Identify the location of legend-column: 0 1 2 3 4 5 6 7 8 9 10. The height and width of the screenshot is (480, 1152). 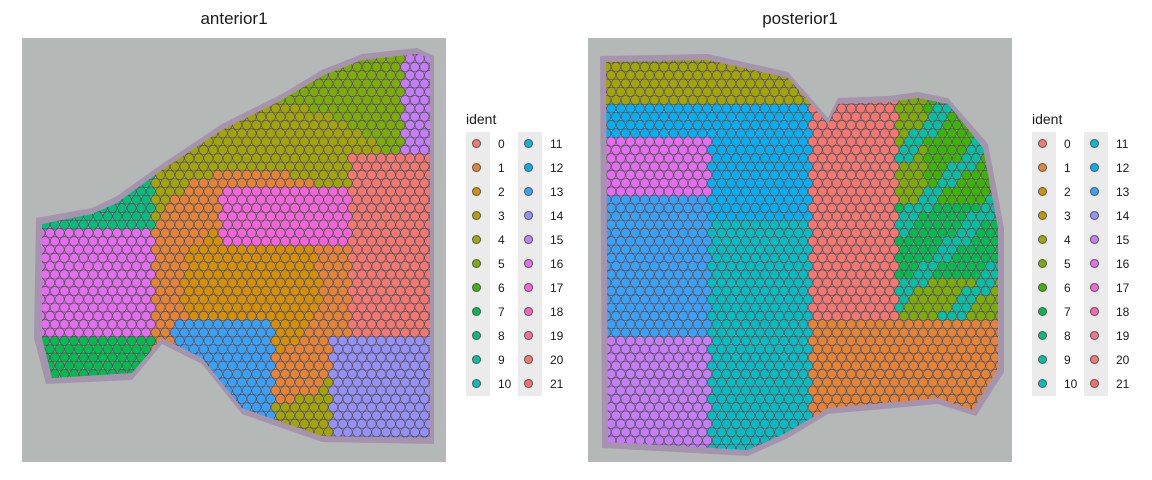
(1054, 264).